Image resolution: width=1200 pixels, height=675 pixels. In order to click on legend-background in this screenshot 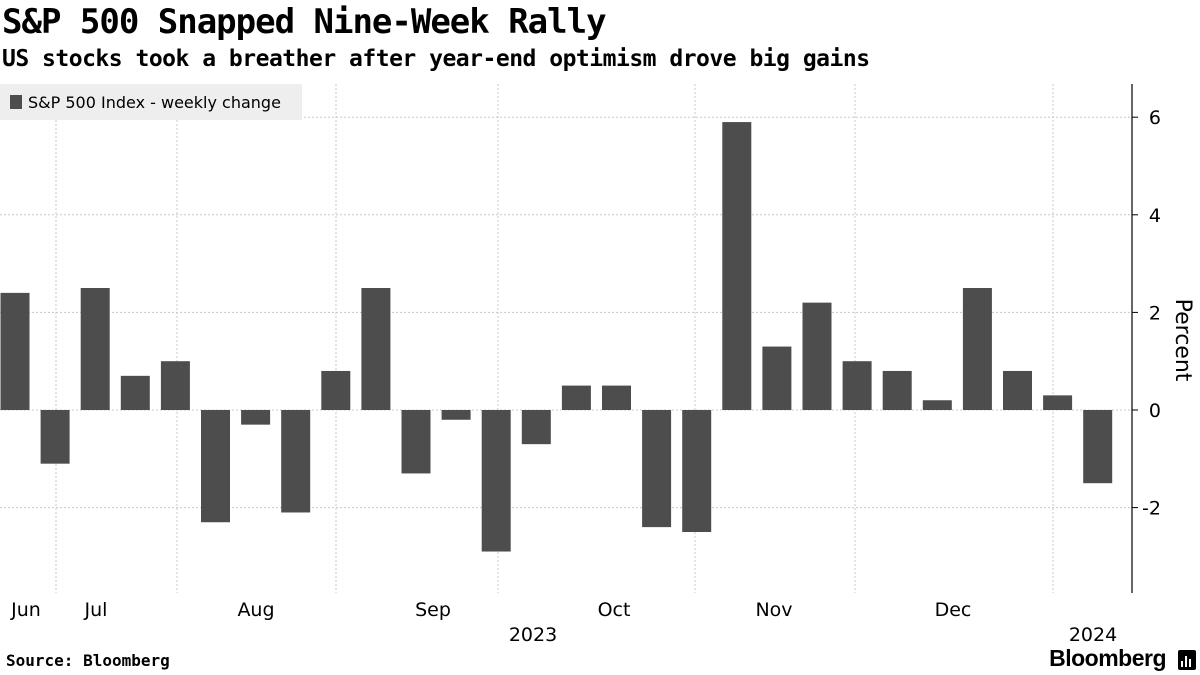, I will do `click(151, 102)`.